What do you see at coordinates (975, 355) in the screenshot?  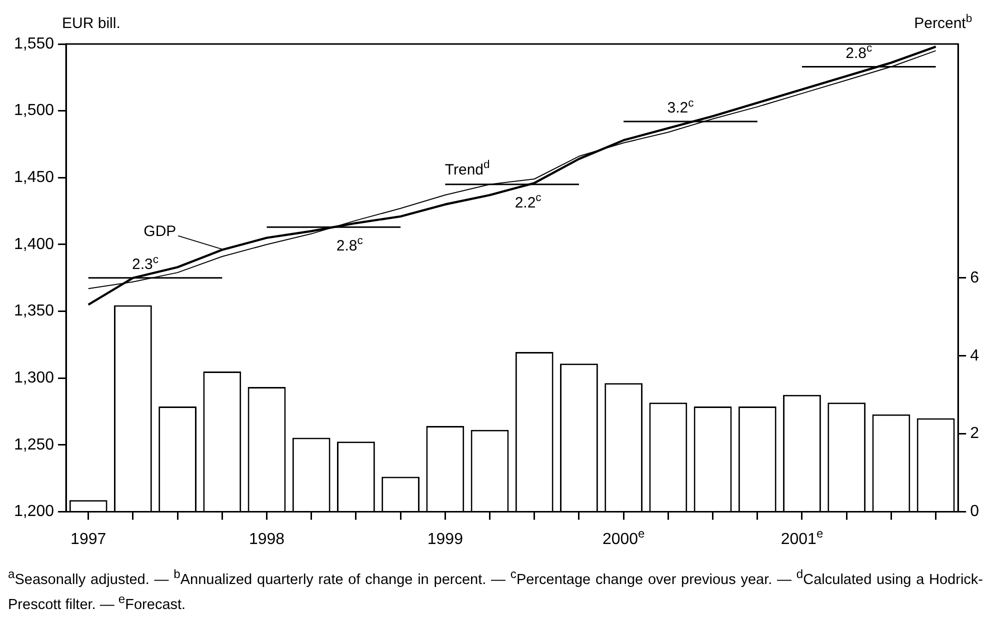 I see `y2-tick-label: 4` at bounding box center [975, 355].